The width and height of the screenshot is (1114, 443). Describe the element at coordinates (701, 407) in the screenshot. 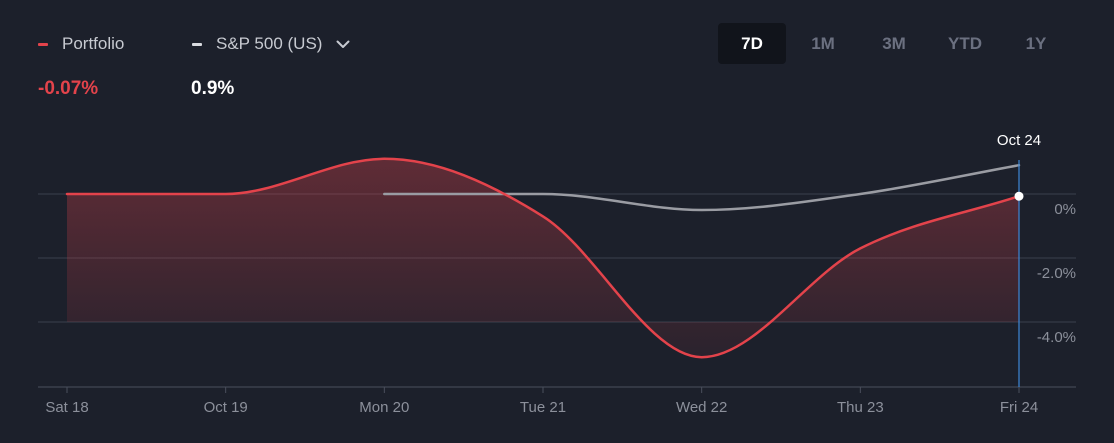

I see `x-tick-label-4: Wed 22` at that location.